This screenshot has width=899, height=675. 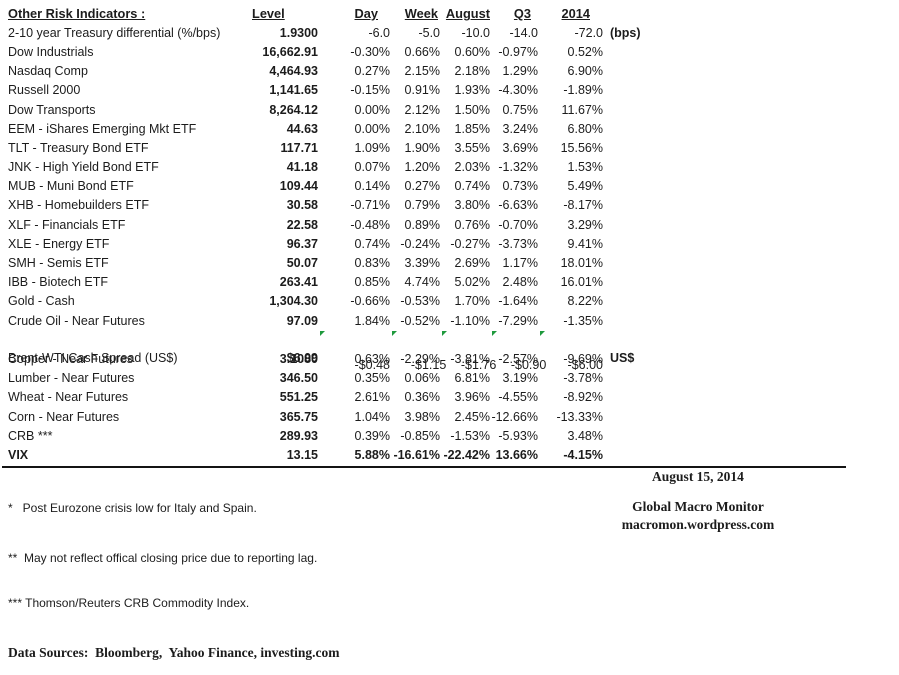 I want to click on cell-q3: -12.66%, so click(x=514, y=416).